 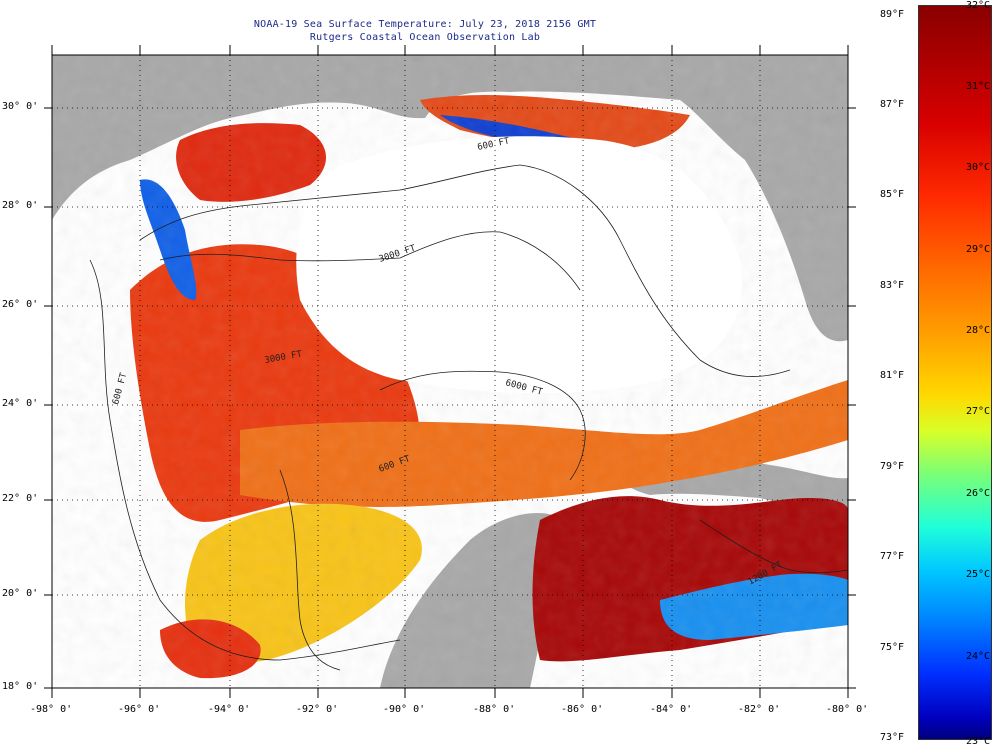 I want to click on temperature-colorbar, so click(x=955, y=372).